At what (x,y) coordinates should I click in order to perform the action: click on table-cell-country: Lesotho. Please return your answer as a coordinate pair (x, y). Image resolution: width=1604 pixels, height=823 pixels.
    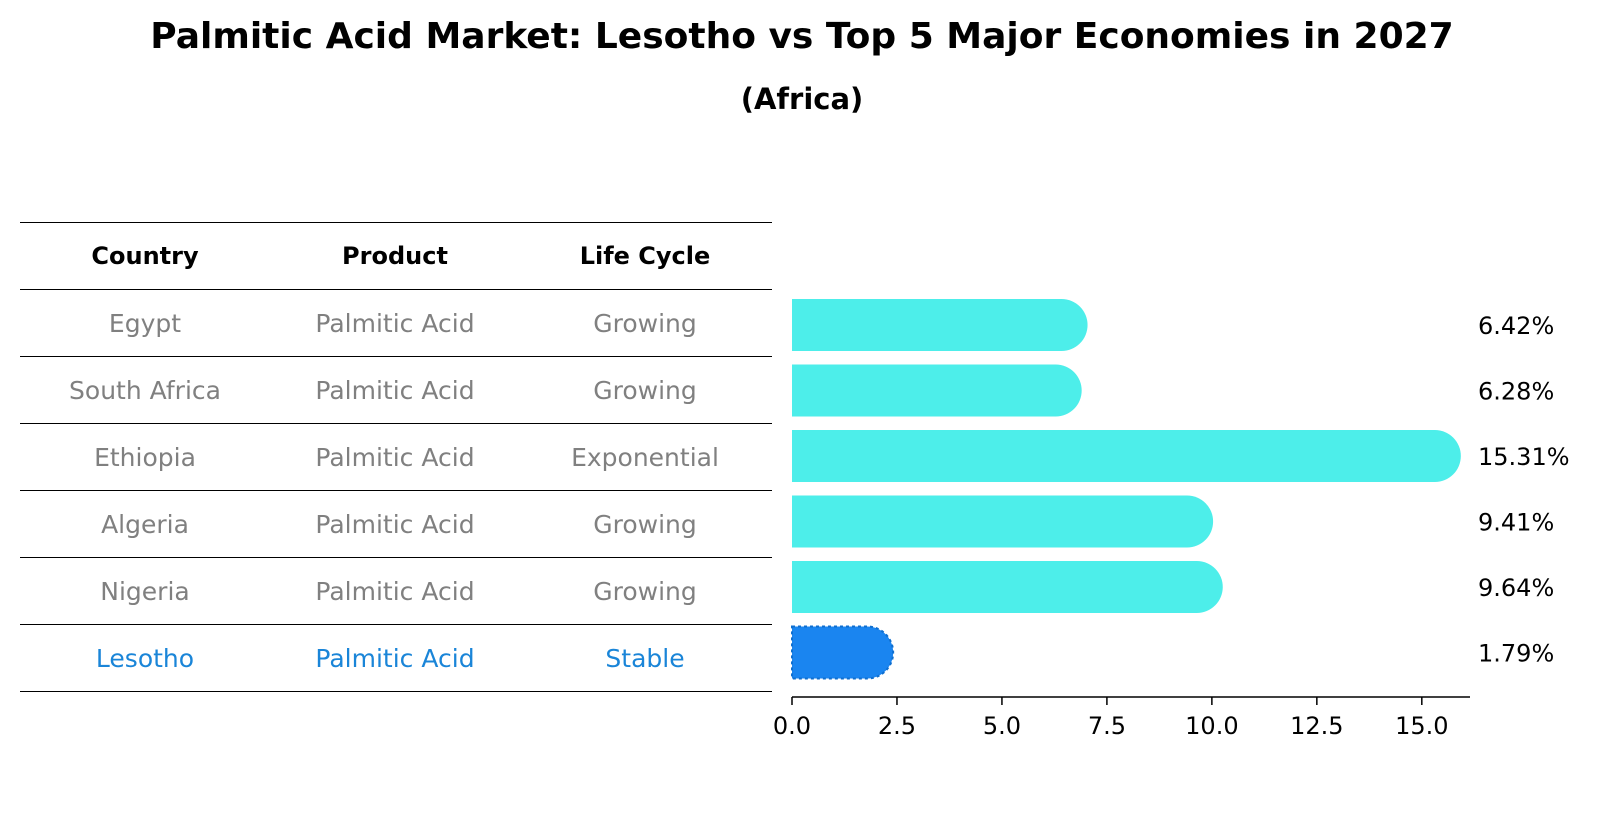
    Looking at the image, I should click on (145, 658).